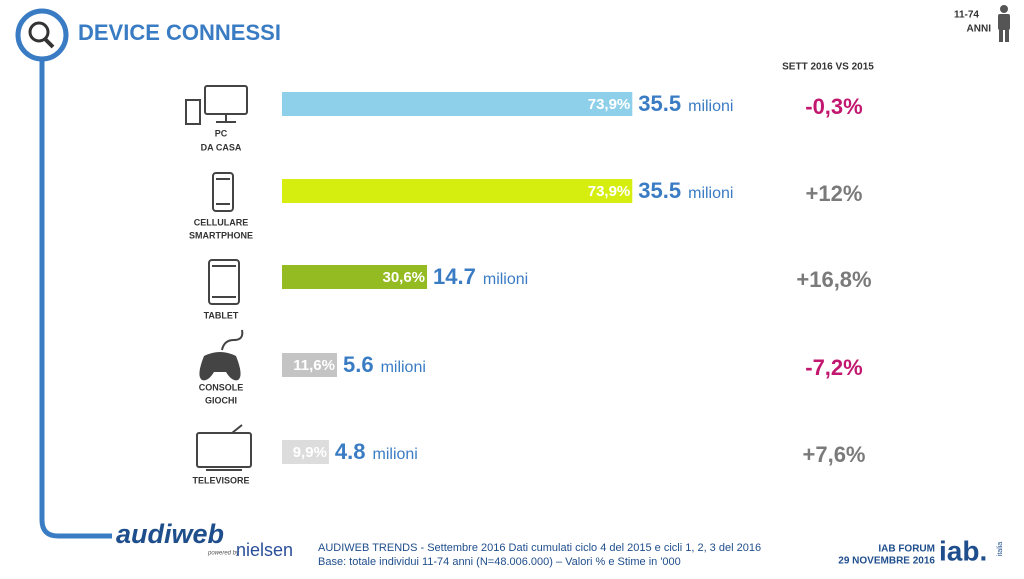  Describe the element at coordinates (224, 282) in the screenshot. I see `tablet-icon` at that location.